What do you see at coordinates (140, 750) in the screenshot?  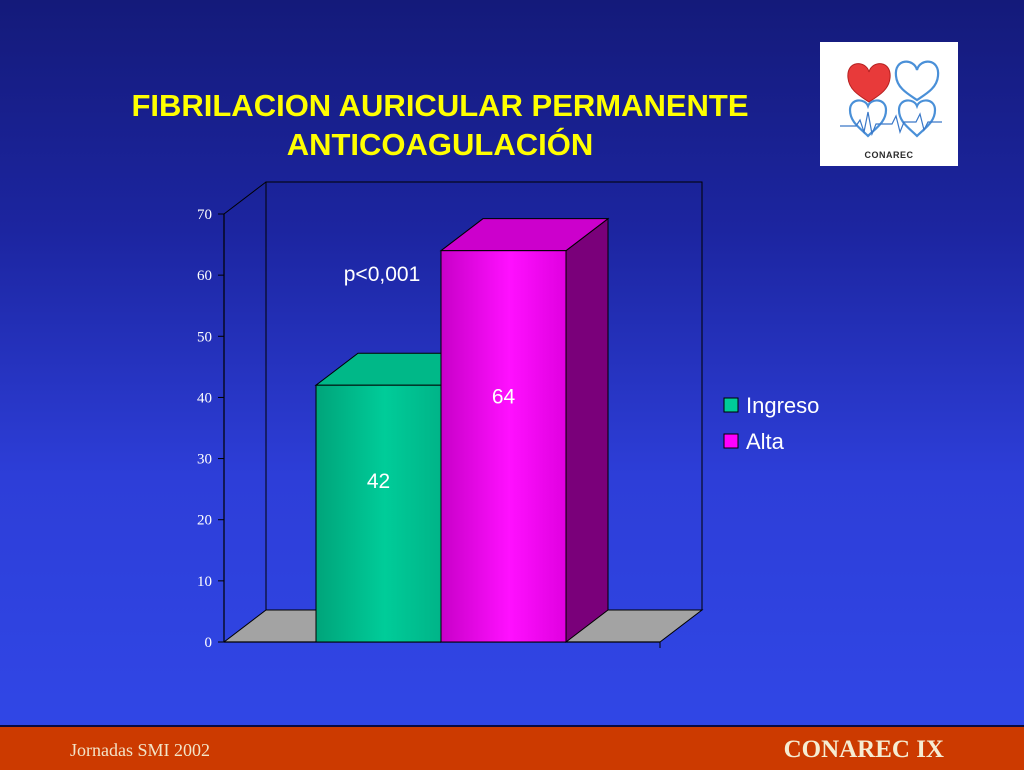 I see `footer-left-text: Jornadas SMI 2002` at bounding box center [140, 750].